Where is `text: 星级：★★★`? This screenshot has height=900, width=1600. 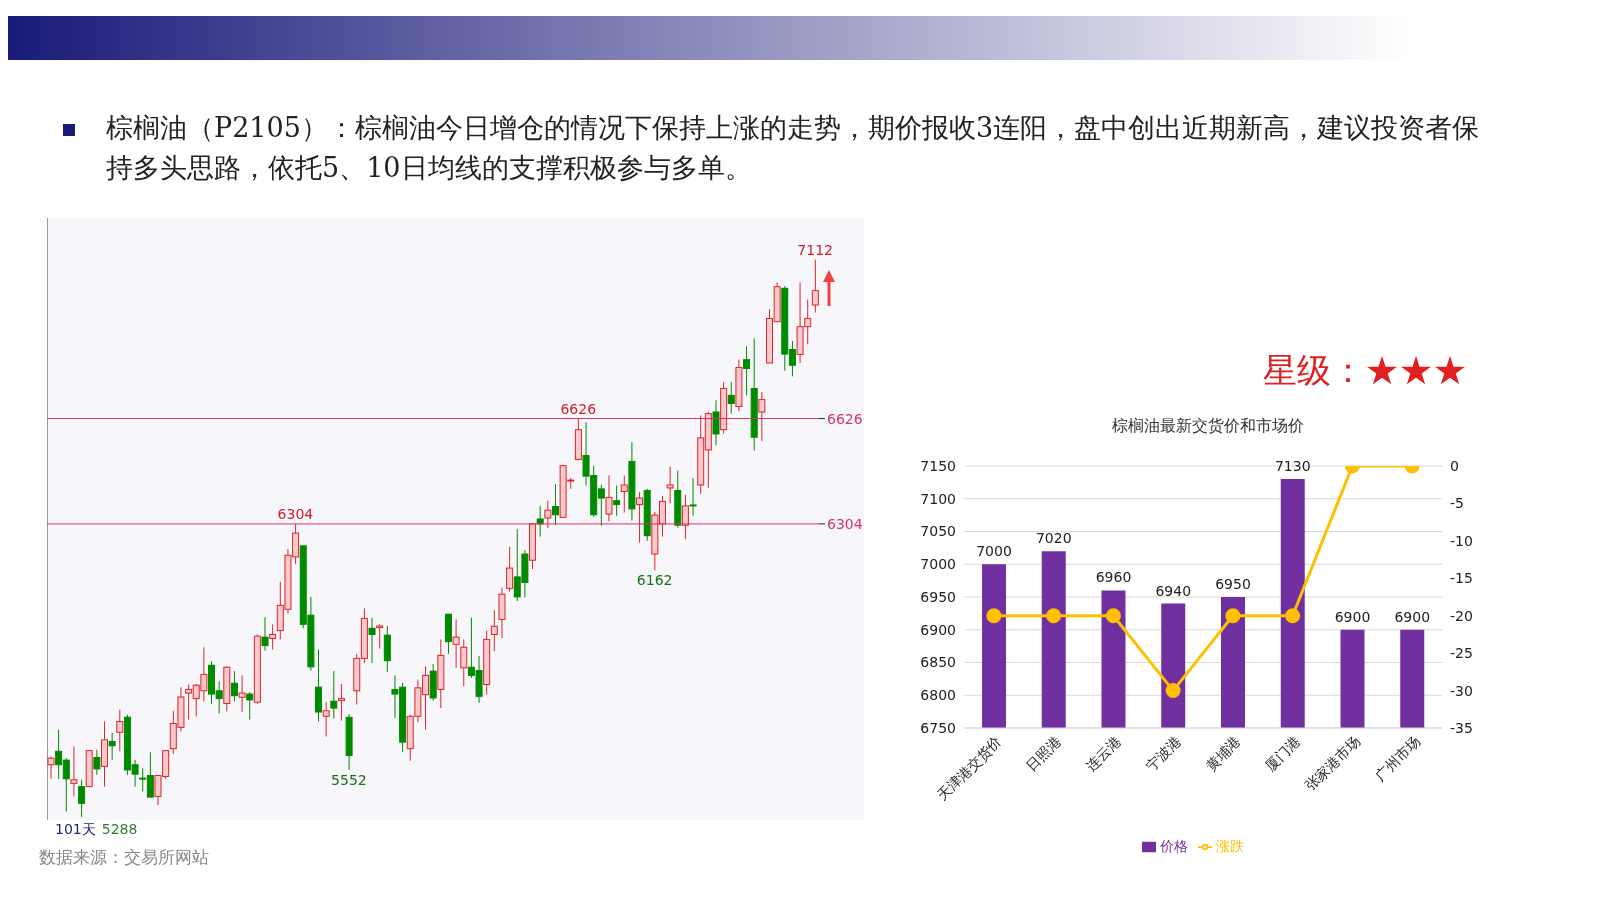
text: 星级：★★★ is located at coordinates (1365, 370).